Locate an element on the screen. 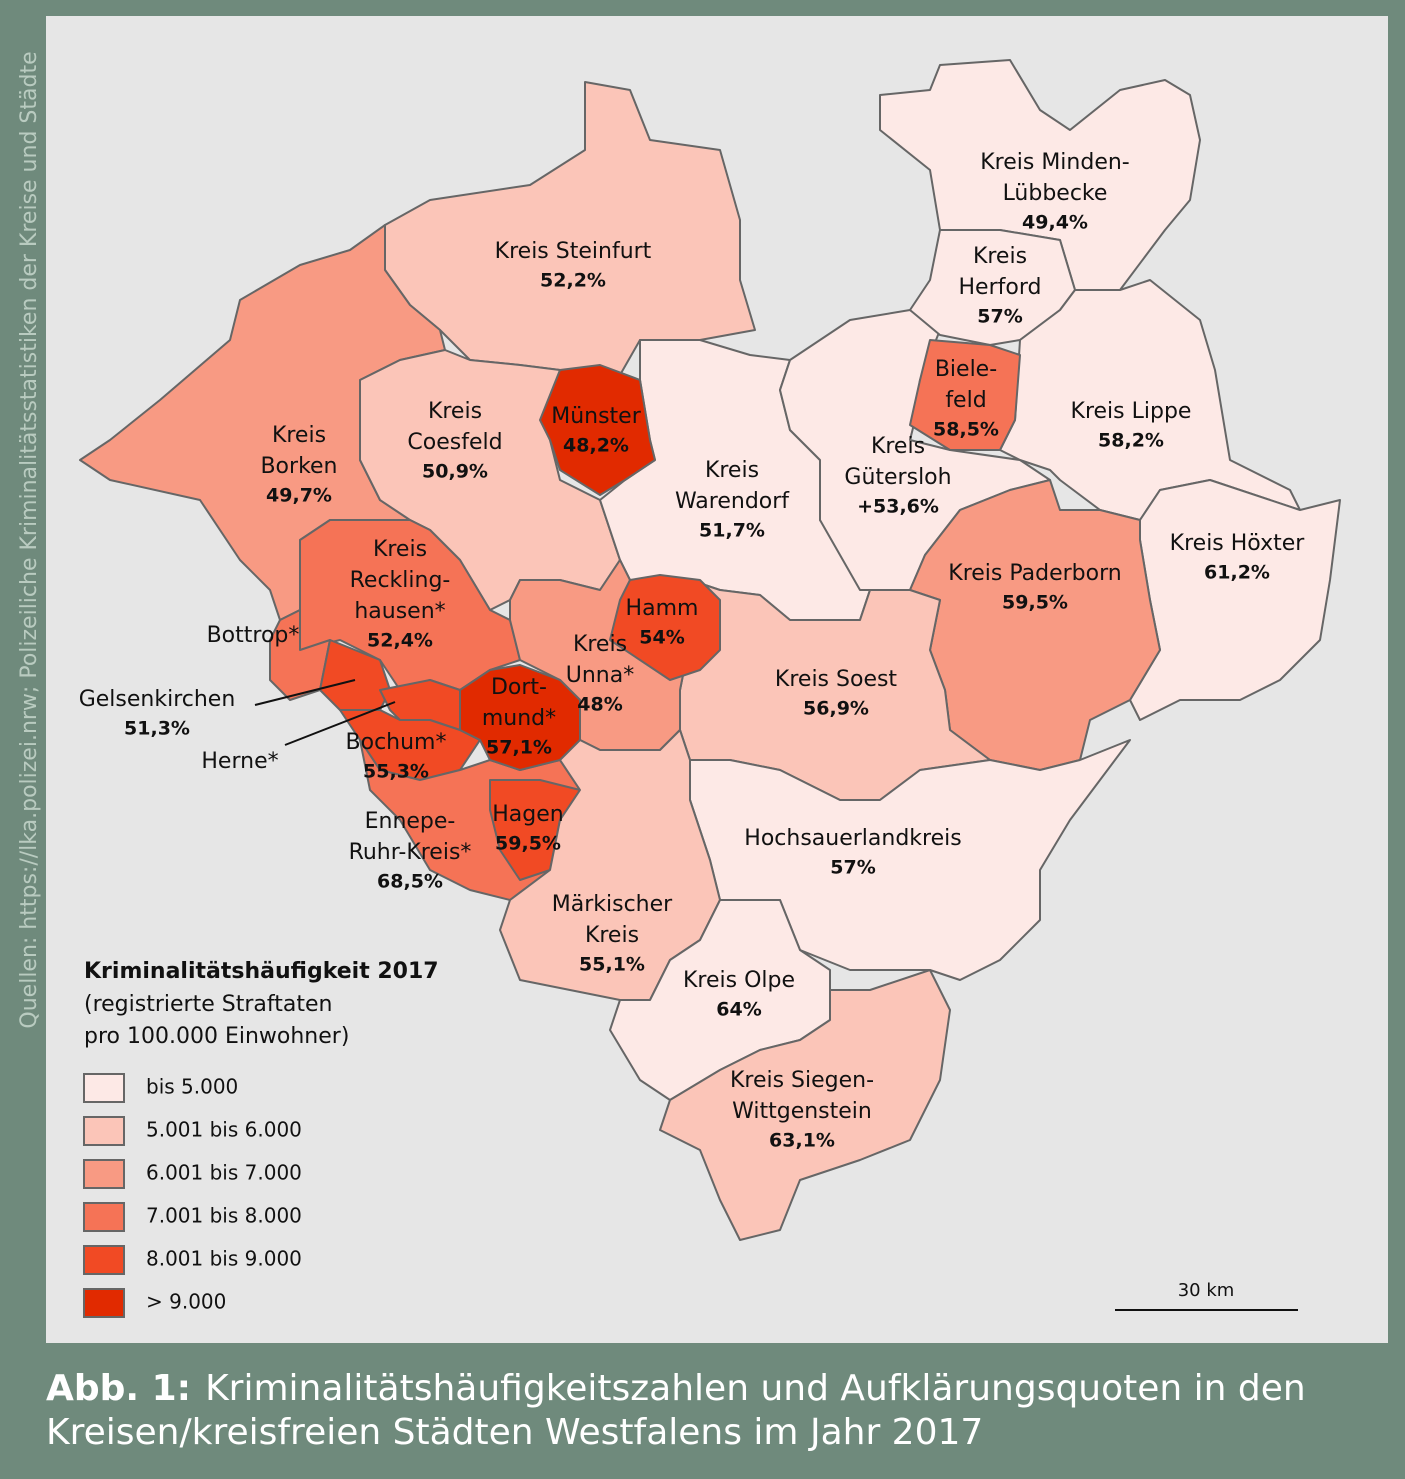  region-name: Hagen is located at coordinates (527, 814).